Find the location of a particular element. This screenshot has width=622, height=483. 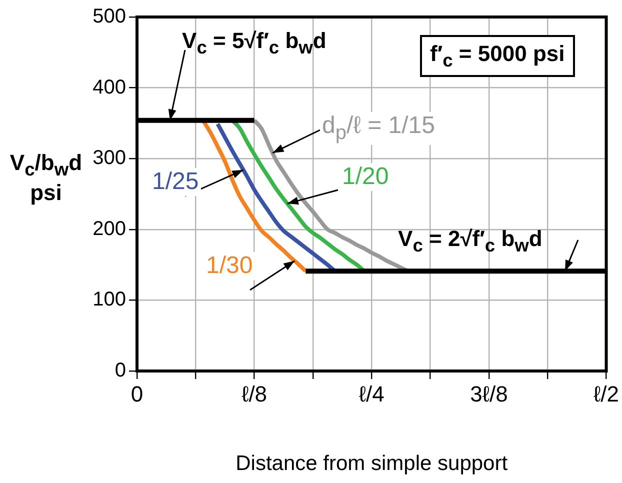

y-axis-title: V$_{c}$/b$_{w}$d psi is located at coordinates (46, 178).